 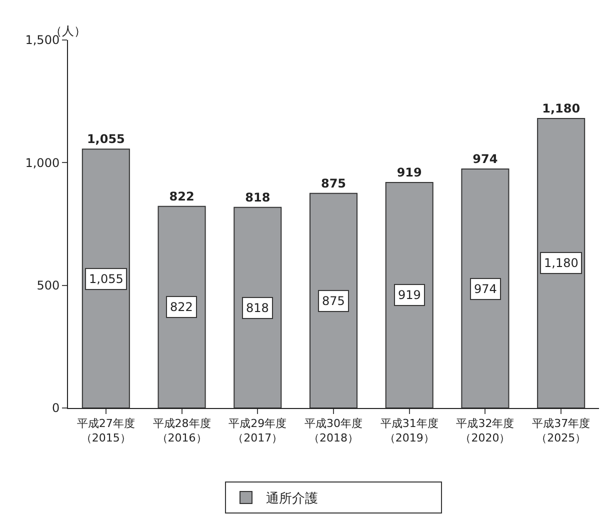 I want to click on x-tick-label: 平成29年度（2017）, so click(x=257, y=430).